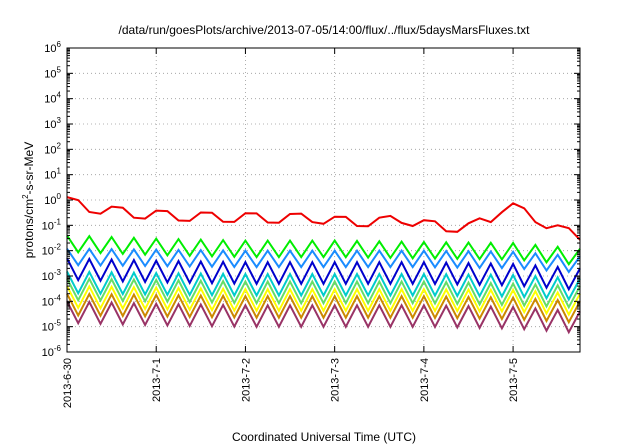  Describe the element at coordinates (324, 437) in the screenshot. I see `x-axis-label: Coordinated Universal Time (UTC)` at that location.